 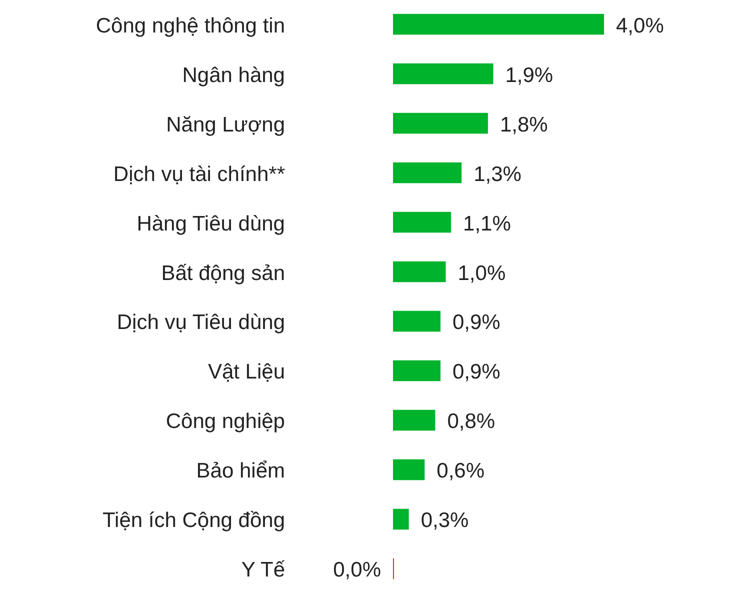 I want to click on data-label: 1,0%, so click(x=482, y=273).